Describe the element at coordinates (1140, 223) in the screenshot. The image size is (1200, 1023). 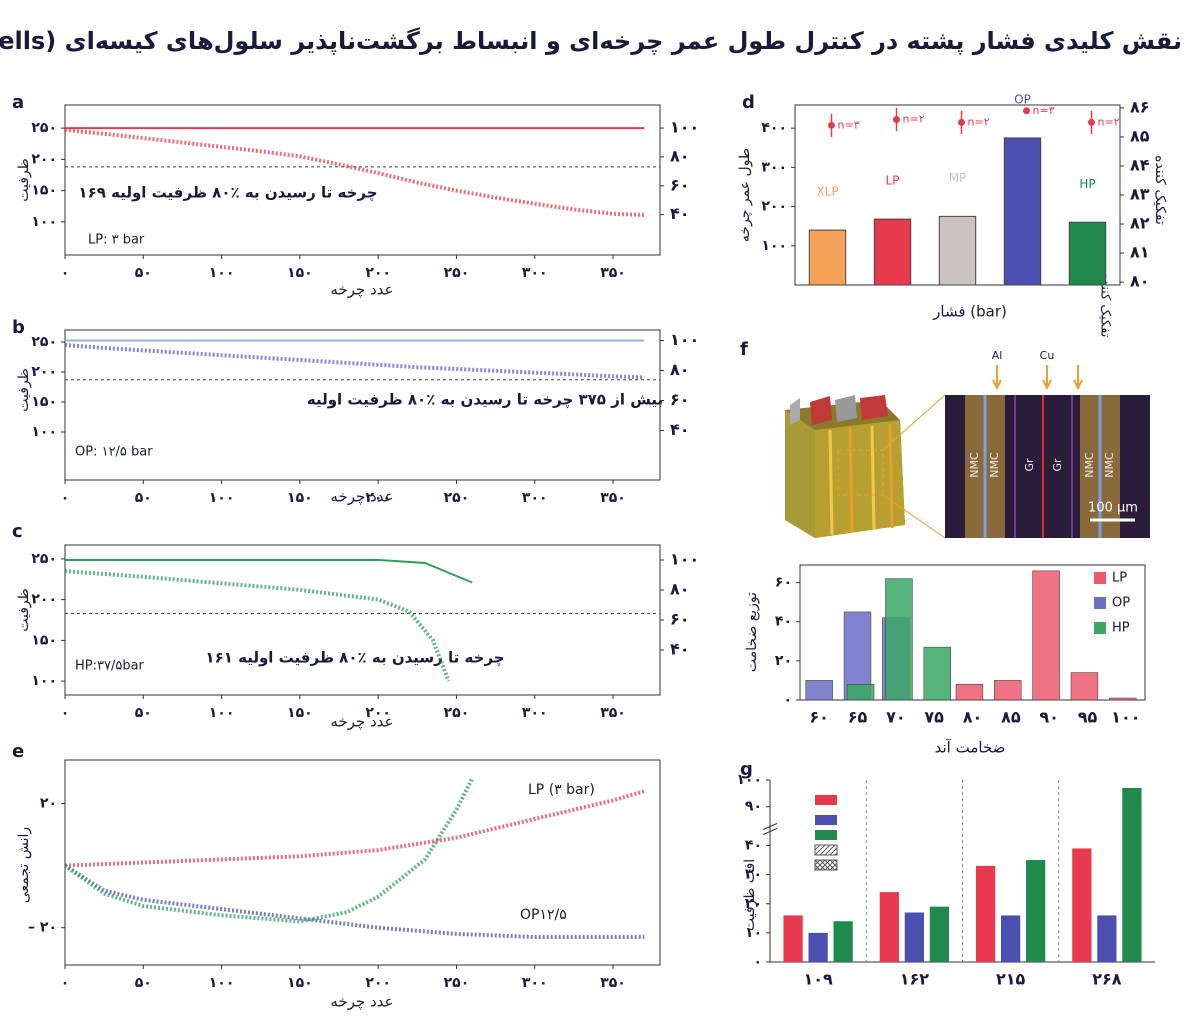
I see `y2-tick-label: ۸۲` at that location.